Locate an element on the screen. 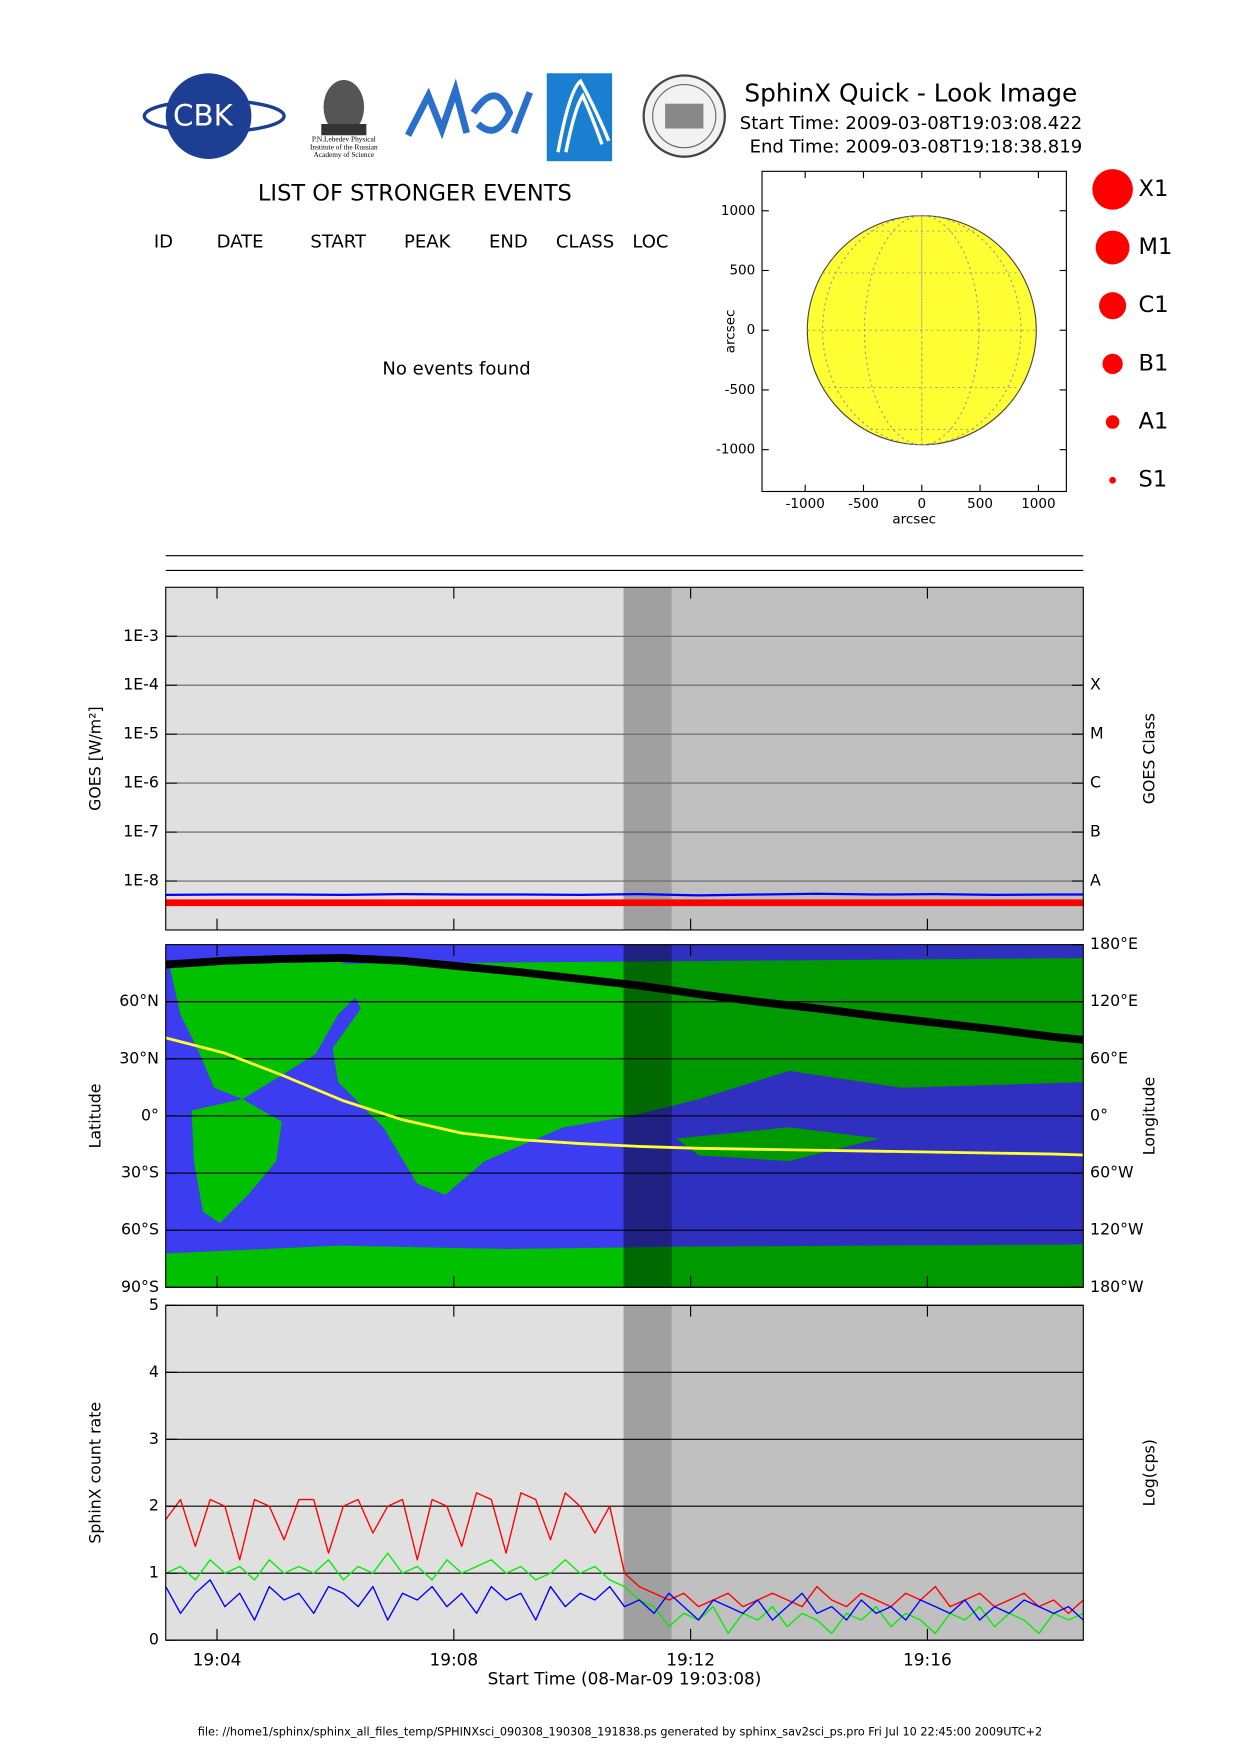 Image resolution: width=1240 pixels, height=1754 pixels. portrait is located at coordinates (344, 107).